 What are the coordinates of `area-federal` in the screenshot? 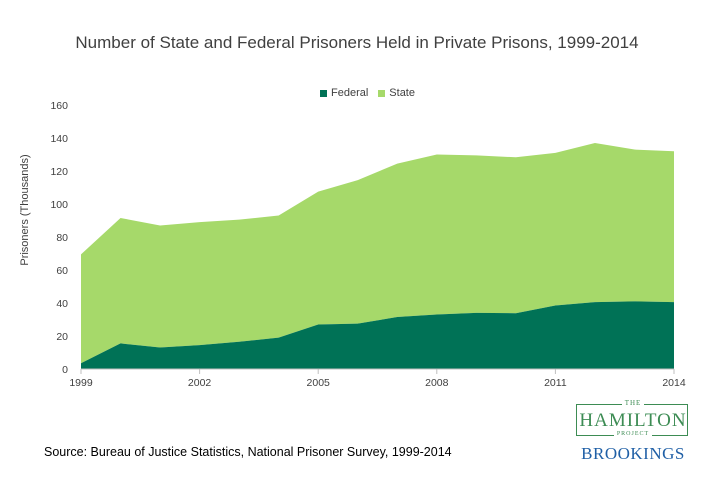 It's located at (377, 335).